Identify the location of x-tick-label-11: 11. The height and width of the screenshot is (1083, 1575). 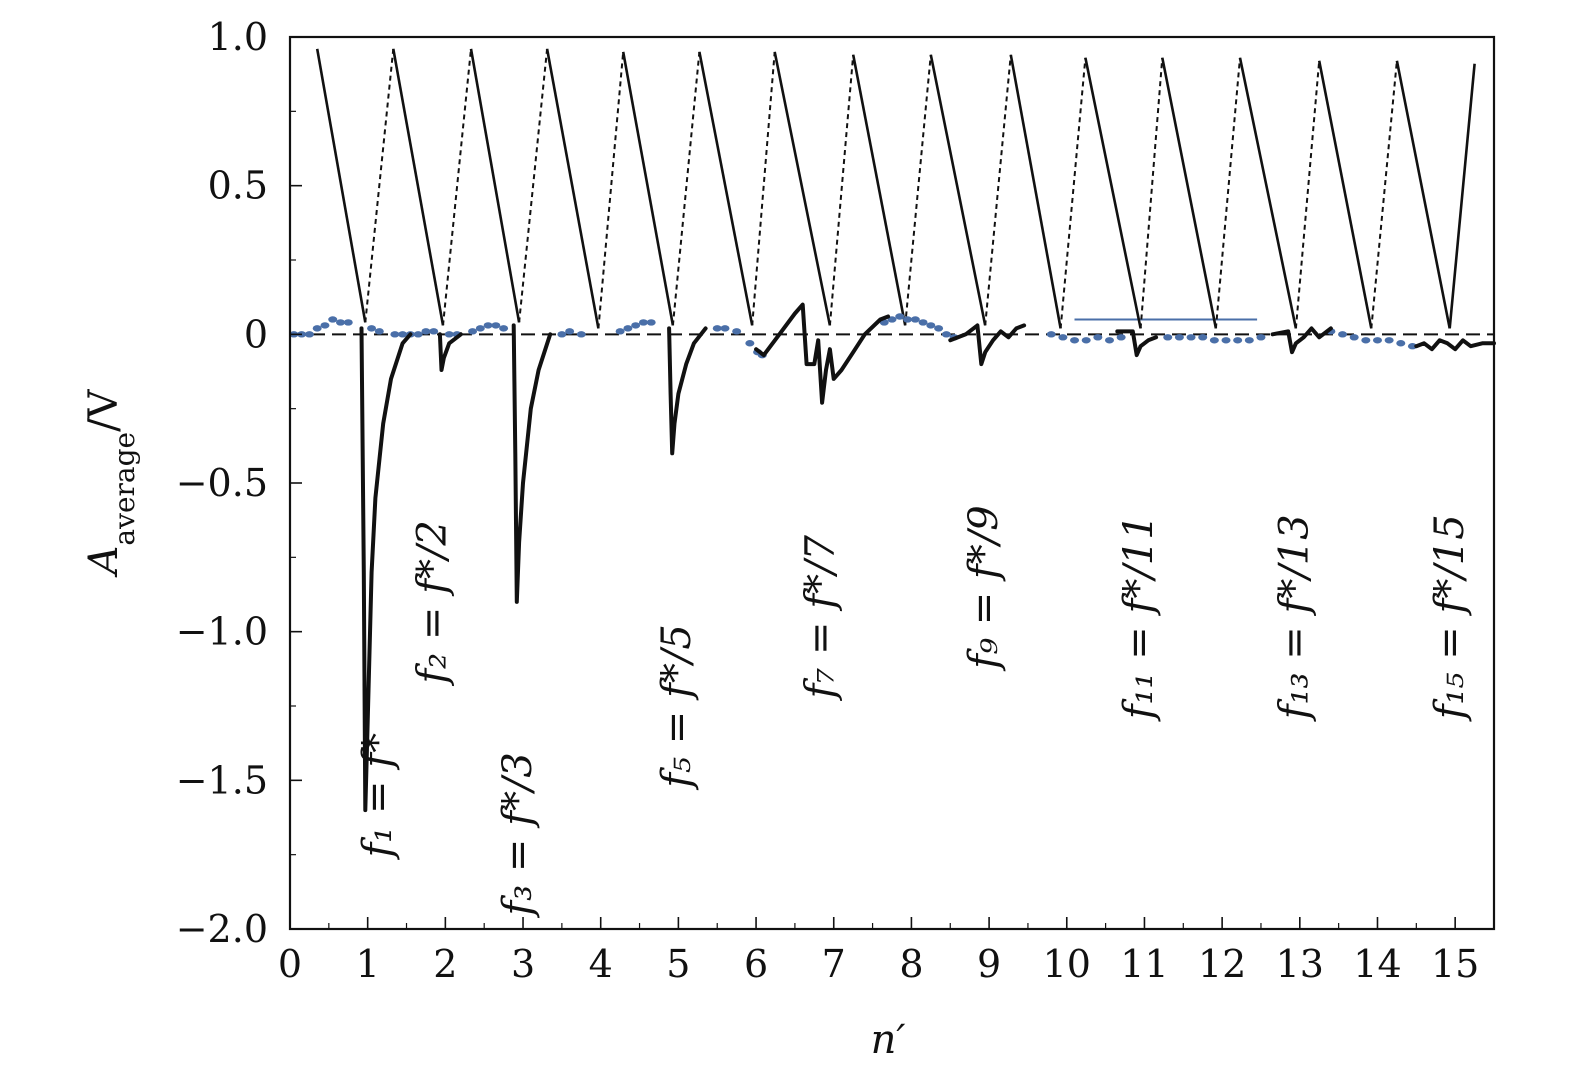
(1144, 964).